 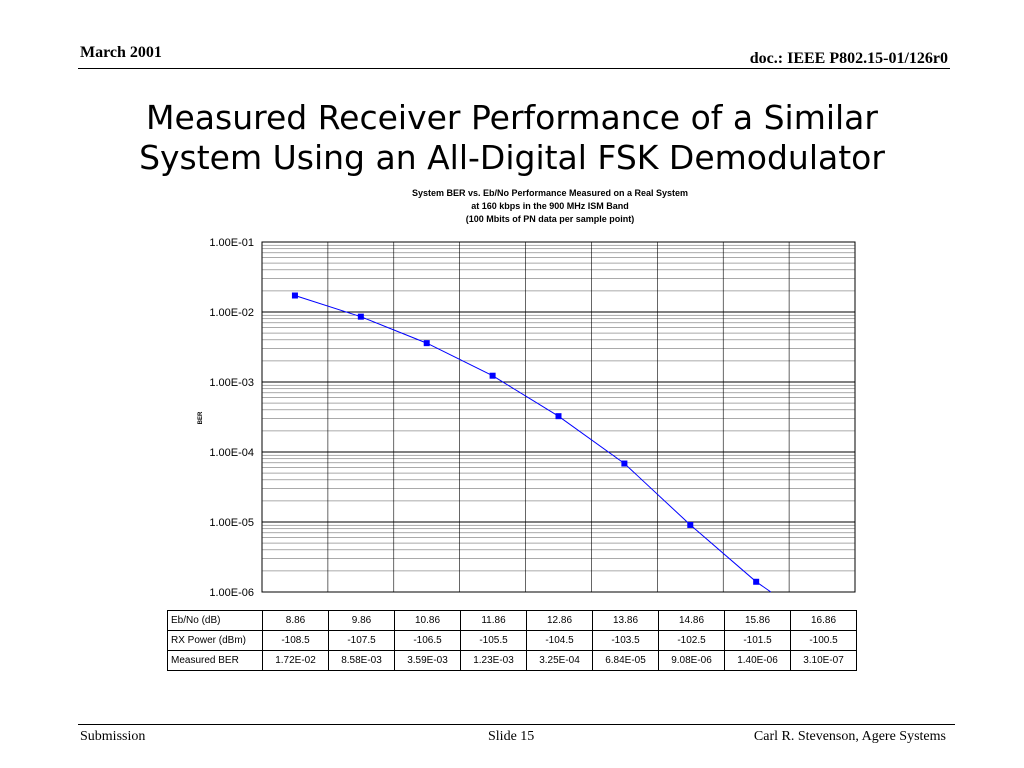 What do you see at coordinates (215, 660) in the screenshot?
I see `table-row-label: Measured BER` at bounding box center [215, 660].